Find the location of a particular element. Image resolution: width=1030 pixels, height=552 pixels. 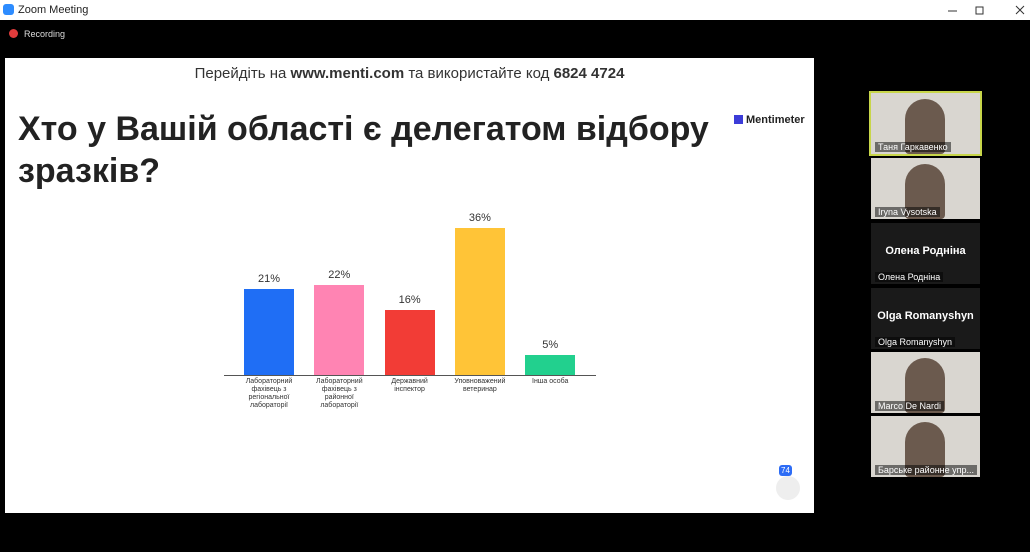

code: 6824 4724 is located at coordinates (589, 73).